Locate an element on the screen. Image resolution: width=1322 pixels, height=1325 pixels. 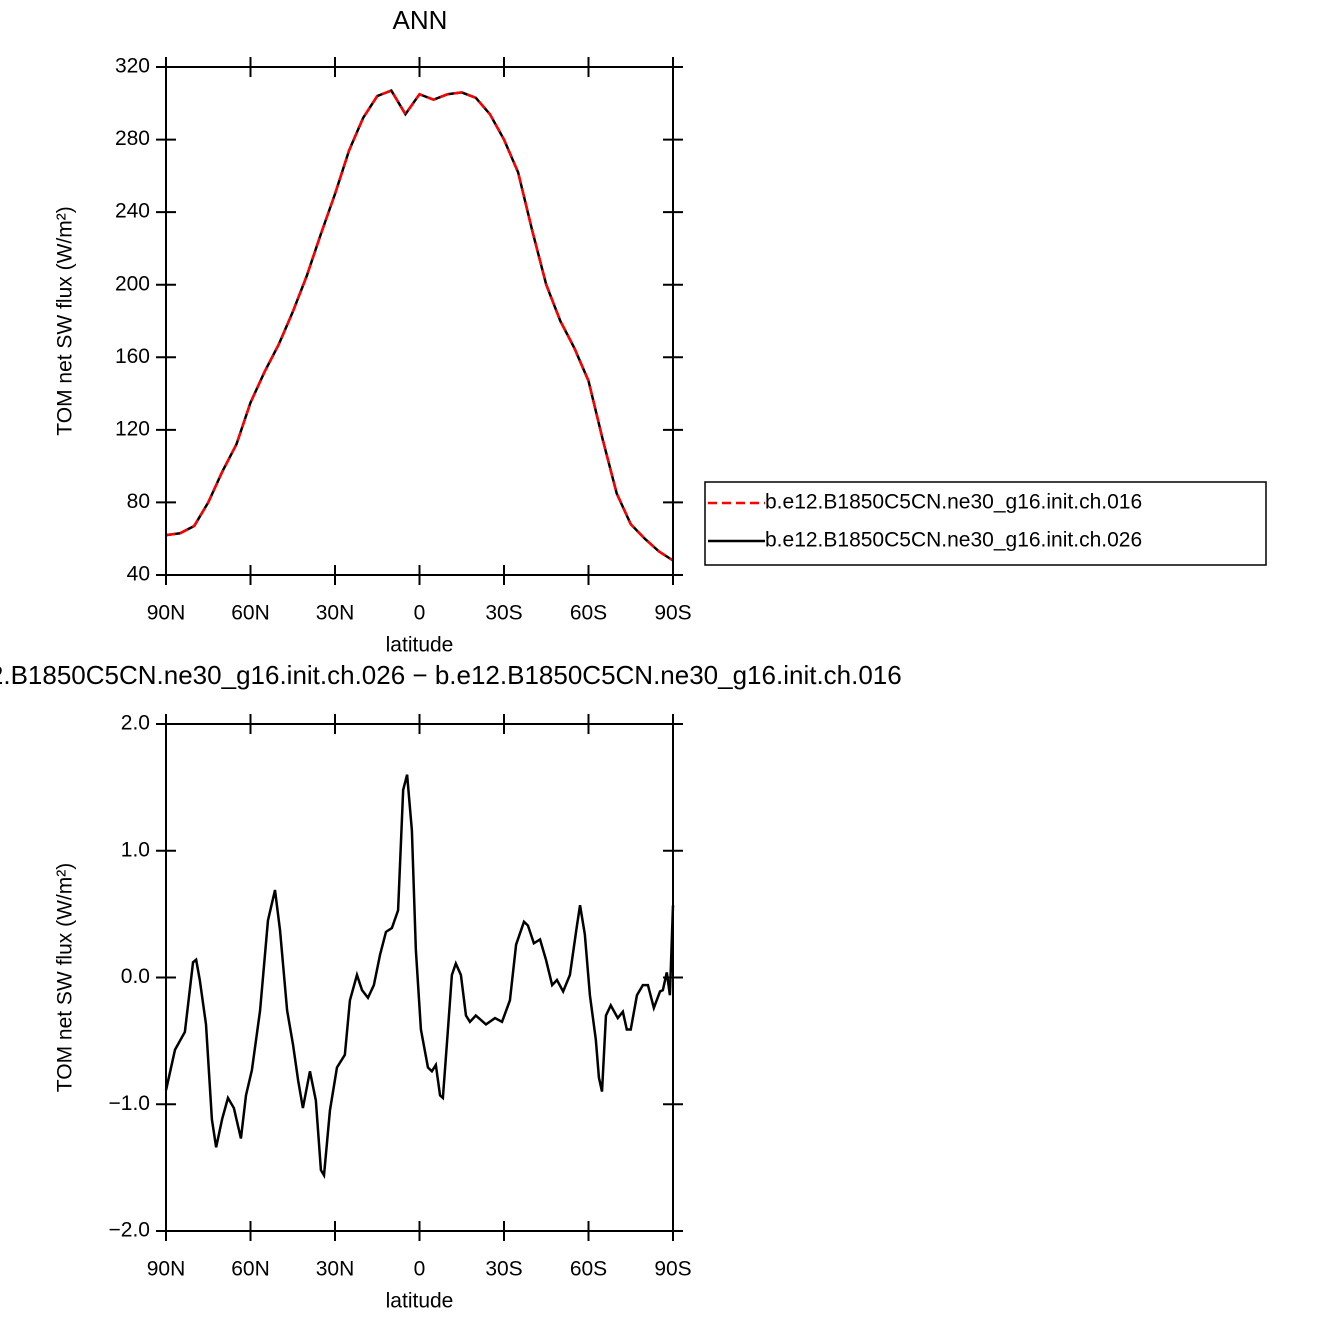
y-tick-label: 280 is located at coordinates (132, 138).